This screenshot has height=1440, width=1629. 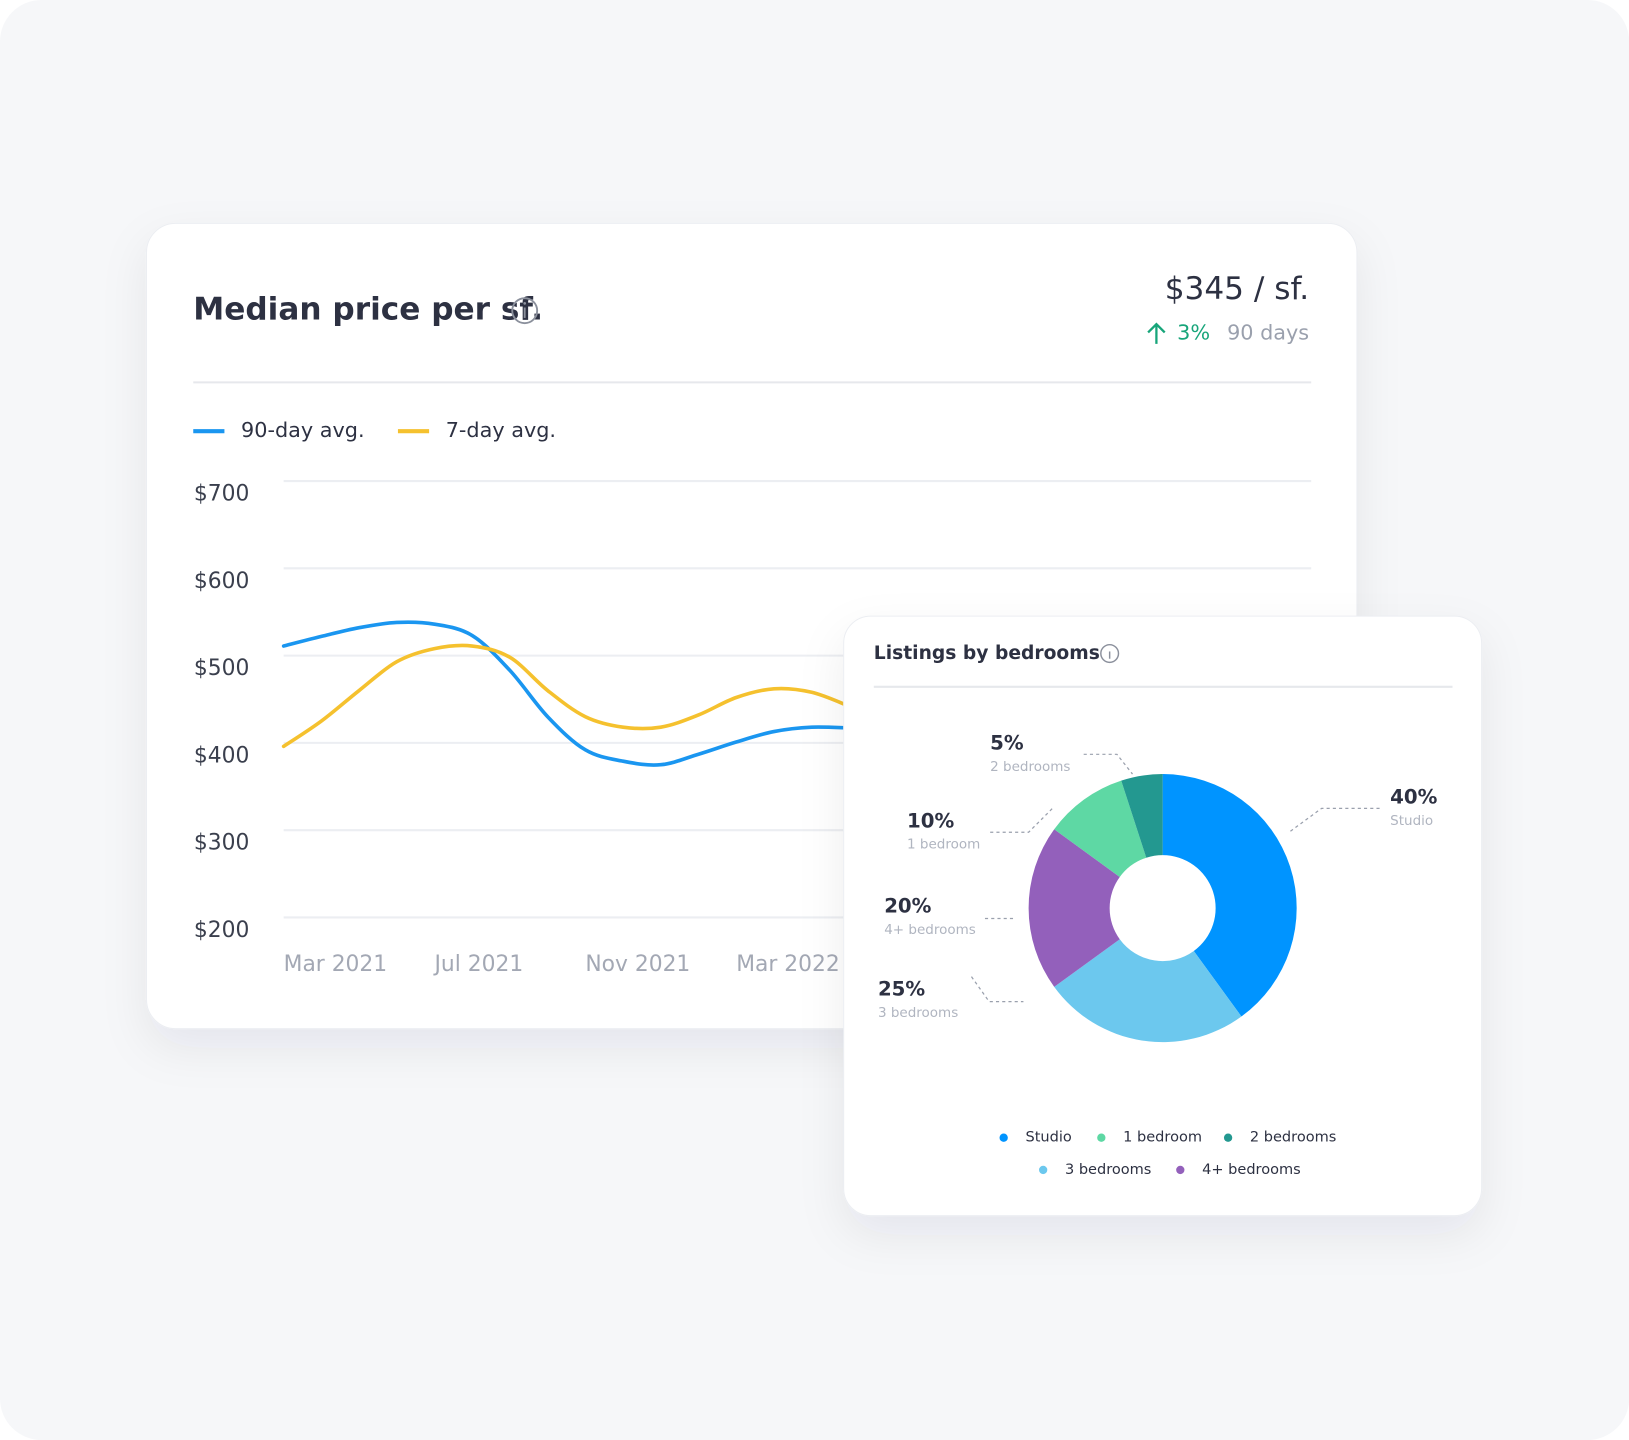 I want to click on slice-name: 4+ bedrooms, so click(x=930, y=930).